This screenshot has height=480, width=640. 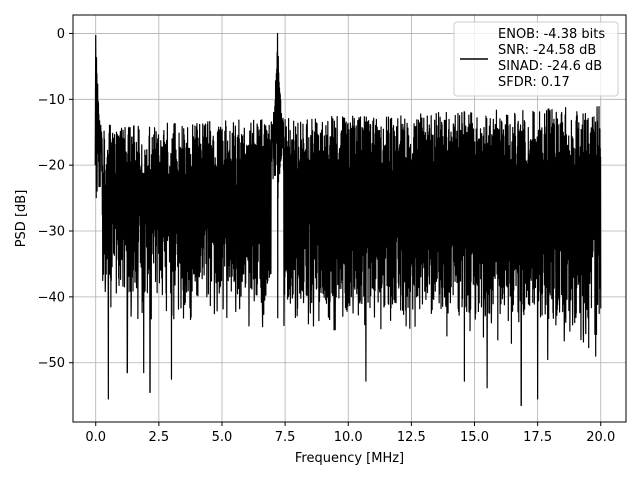 I want to click on y-tick-label: −20, so click(x=51, y=166).